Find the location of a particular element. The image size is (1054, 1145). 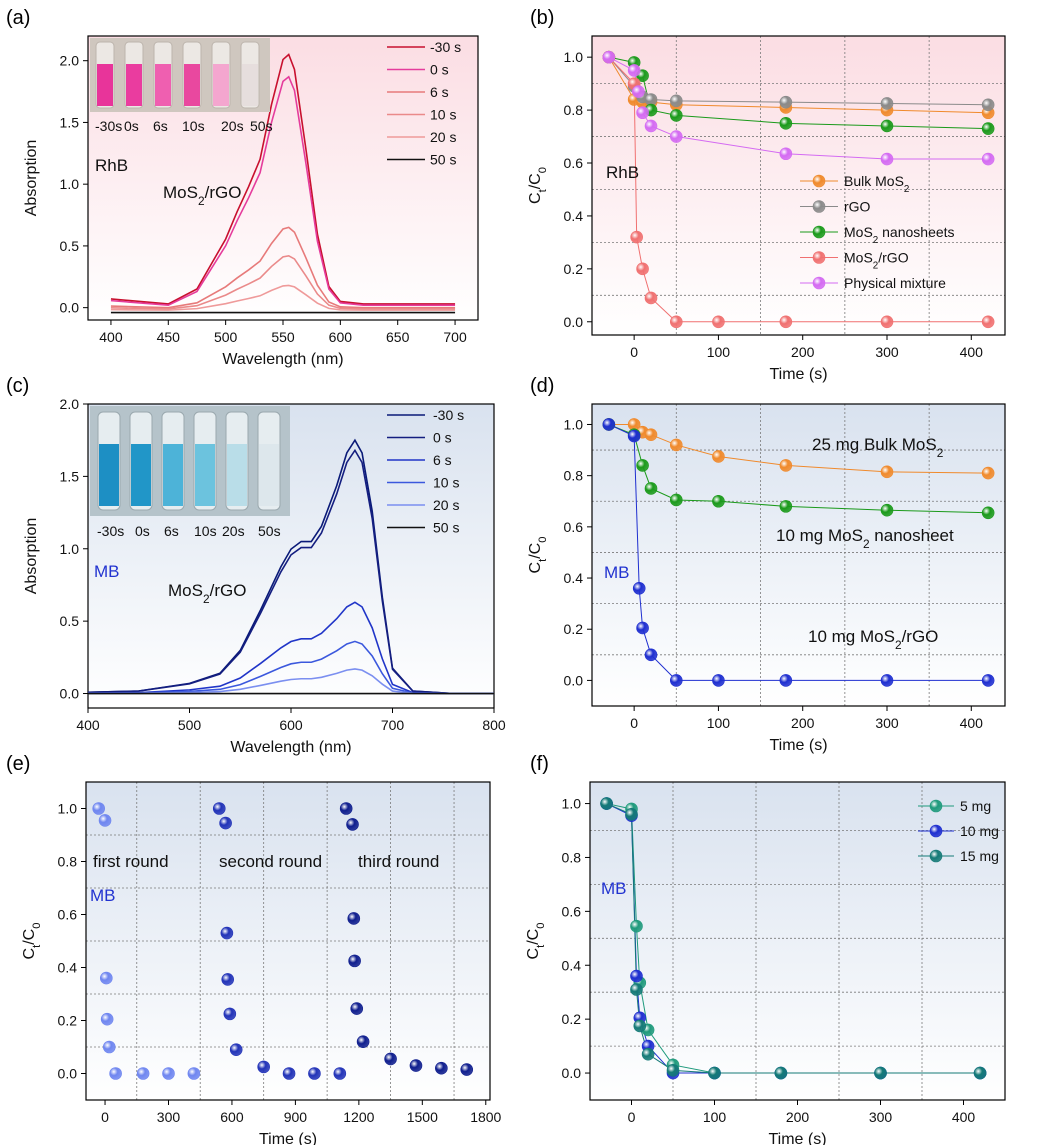

x-tick-label: 1200 is located at coordinates (358, 1117).